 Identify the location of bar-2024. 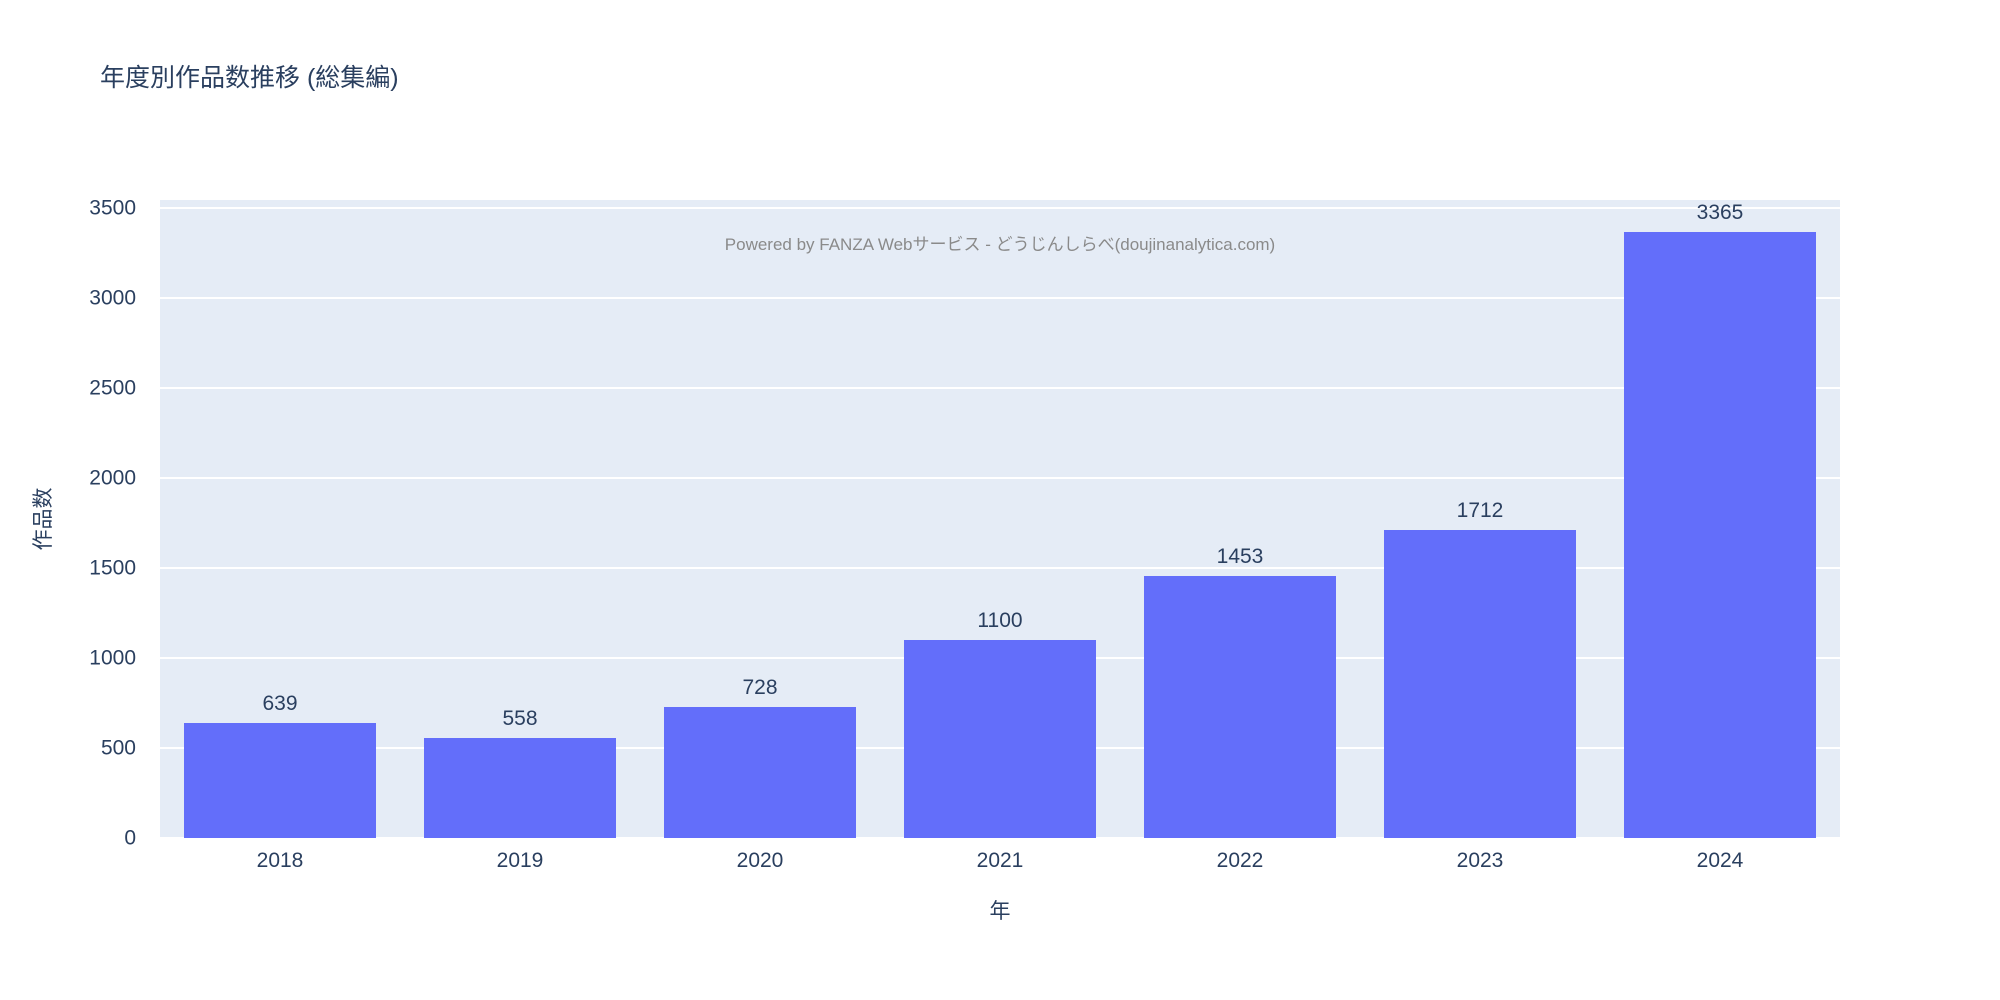
(1720, 535).